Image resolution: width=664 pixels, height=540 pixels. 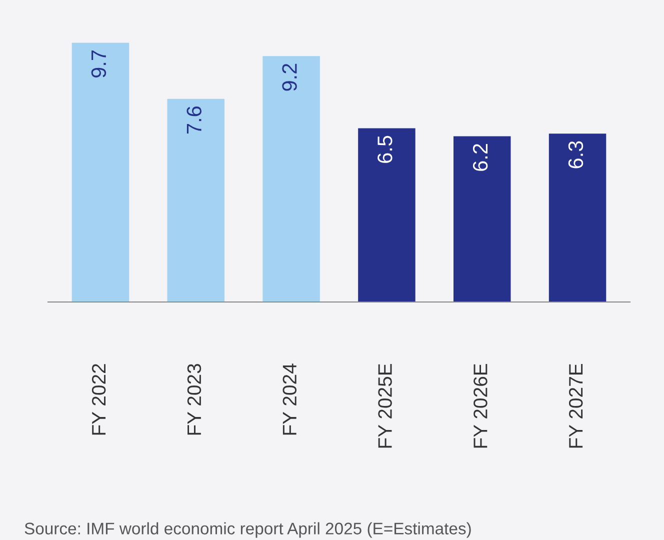 I want to click on x-tick-label: FY 2025E, so click(x=385, y=406).